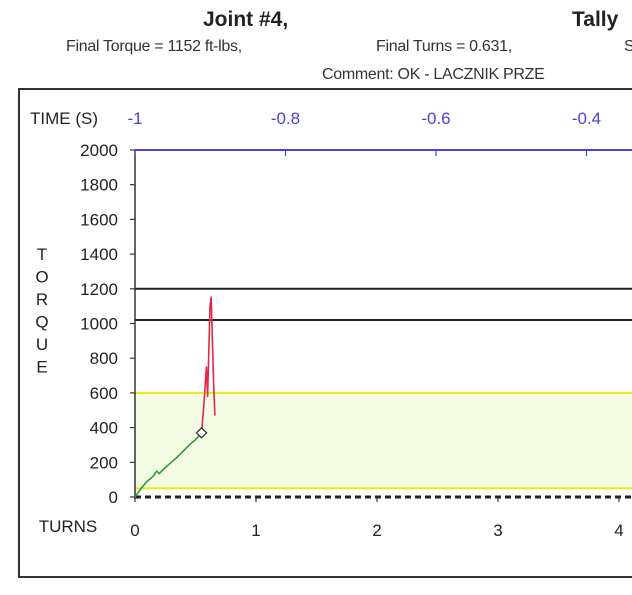  I want to click on shoulder-marker, so click(201, 432).